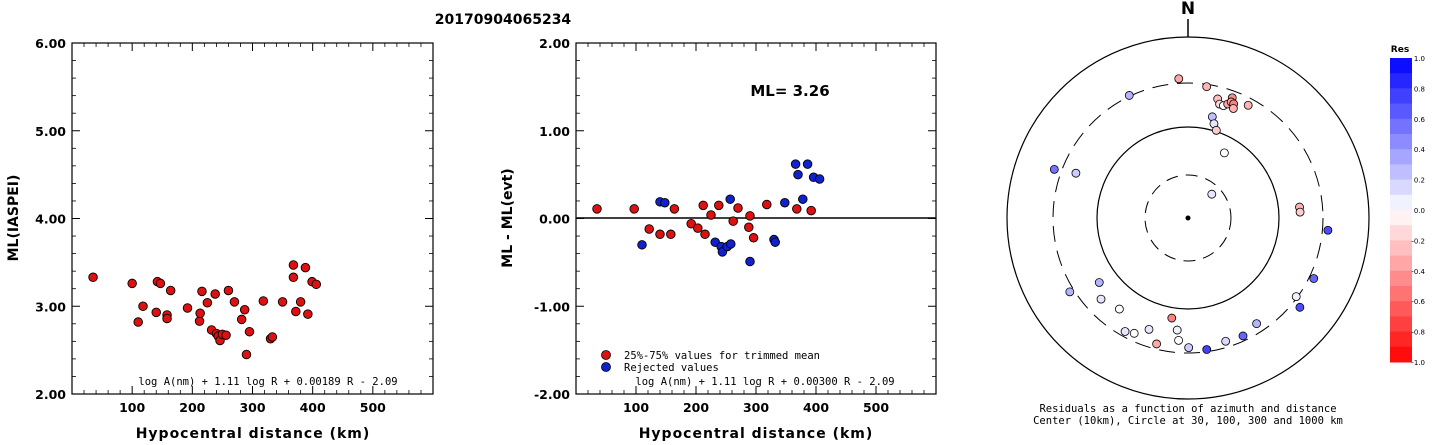 The image size is (1437, 445). I want to click on event-title: 20170904065234, so click(503, 20).